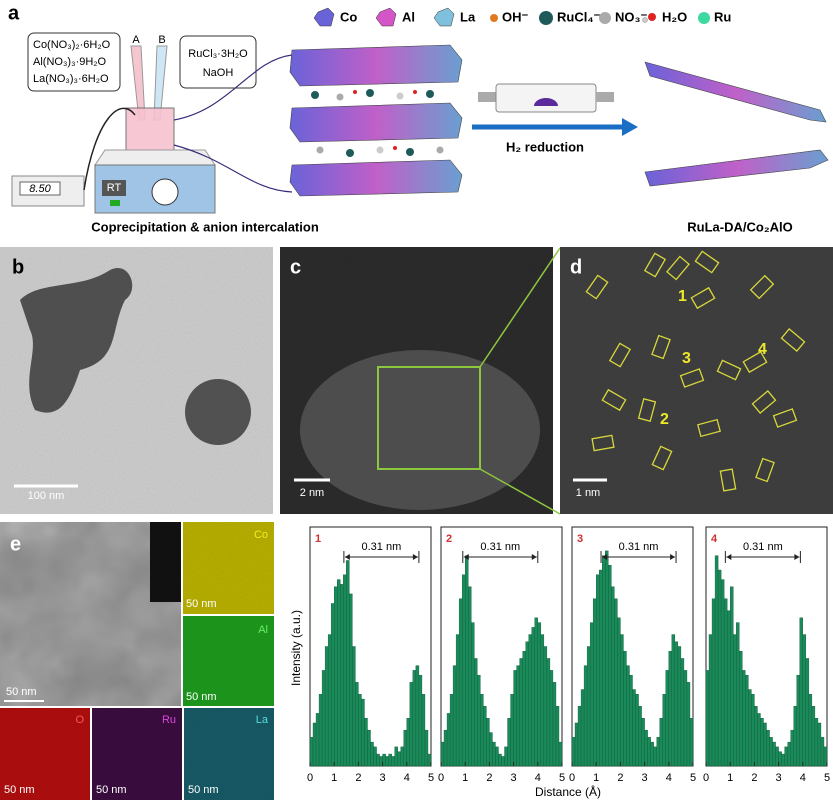 The height and width of the screenshot is (803, 833). Describe the element at coordinates (487, 97) in the screenshot. I see `tube-end` at that location.